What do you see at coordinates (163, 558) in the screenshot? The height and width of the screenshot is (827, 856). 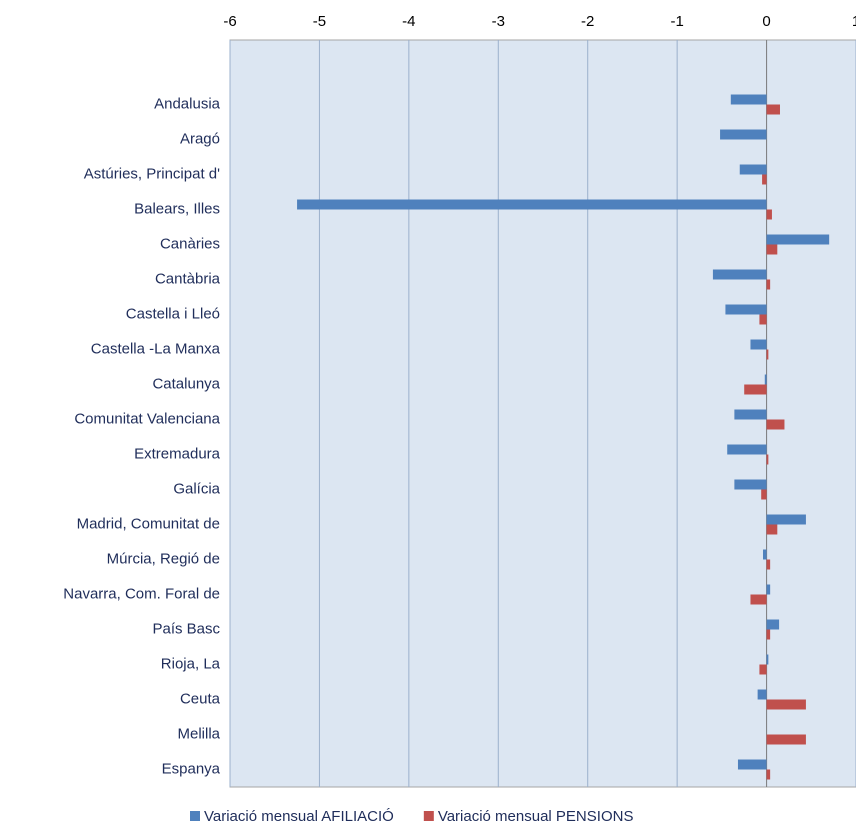 I see `y-tick-label: Múrcia, Regió de` at bounding box center [163, 558].